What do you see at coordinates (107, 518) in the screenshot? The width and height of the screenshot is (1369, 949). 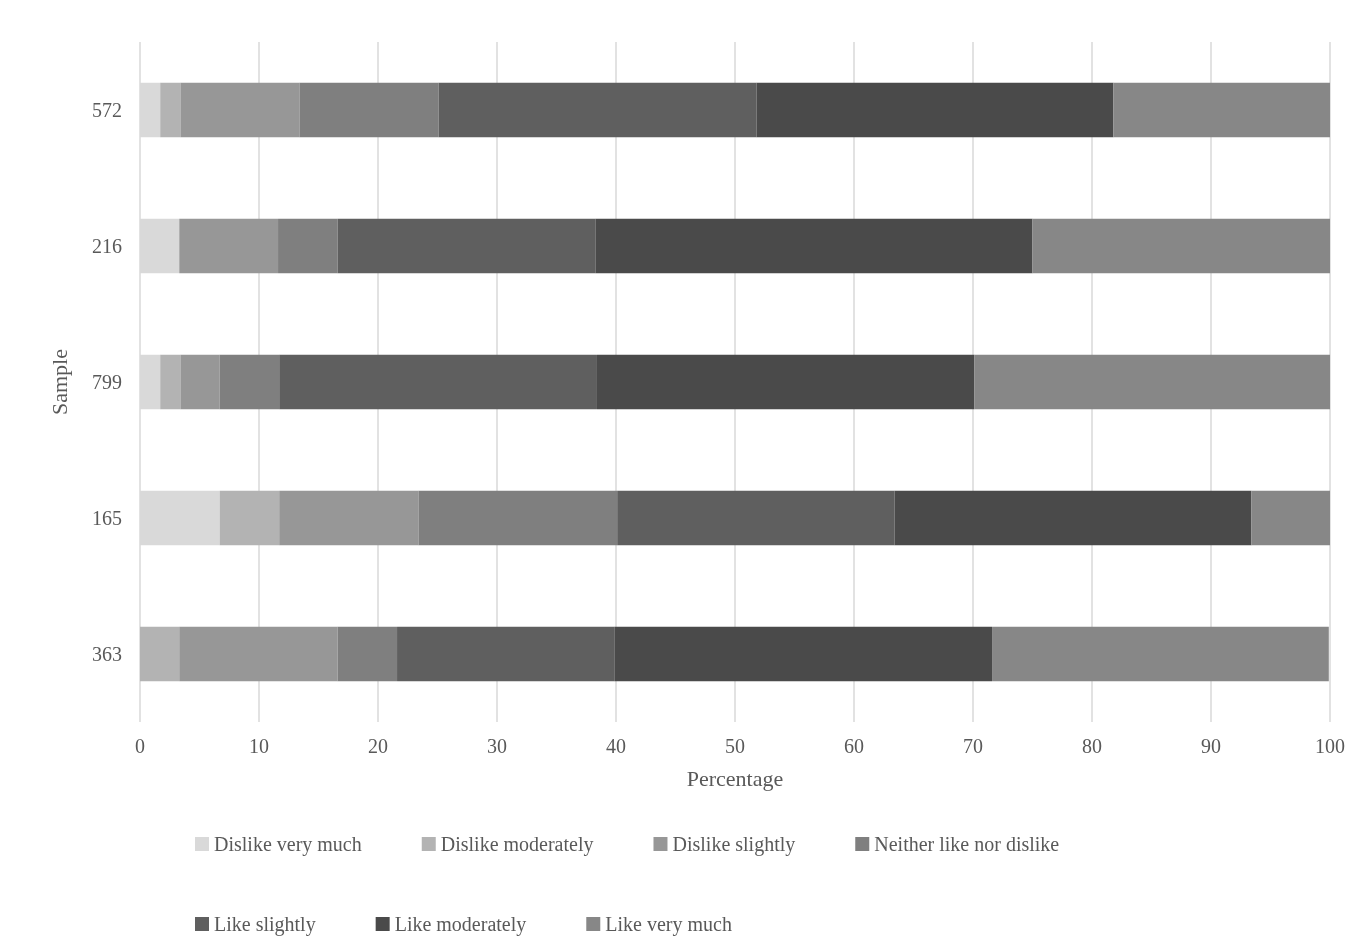 I see `y-tick-label: 165` at bounding box center [107, 518].